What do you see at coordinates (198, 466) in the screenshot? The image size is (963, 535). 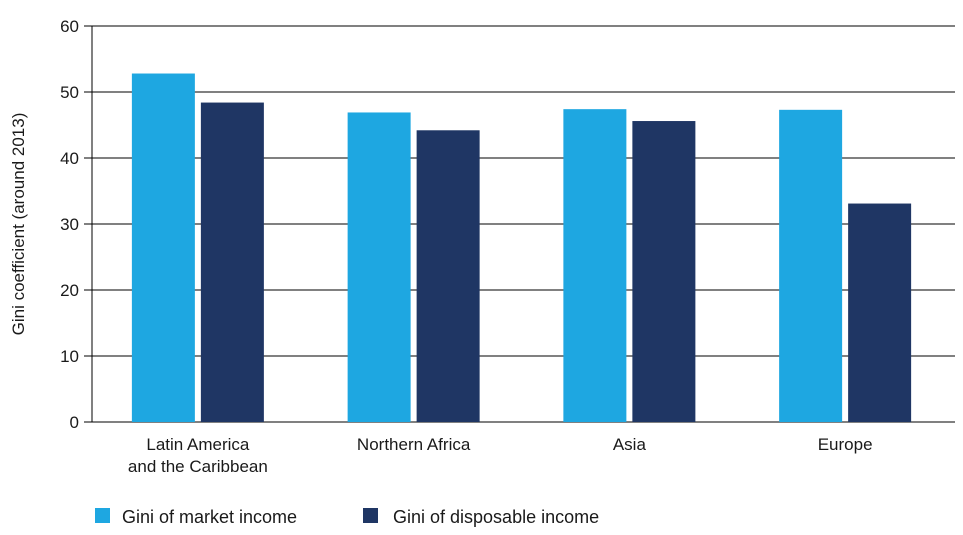 I see `x-category-label: and the Caribbean` at bounding box center [198, 466].